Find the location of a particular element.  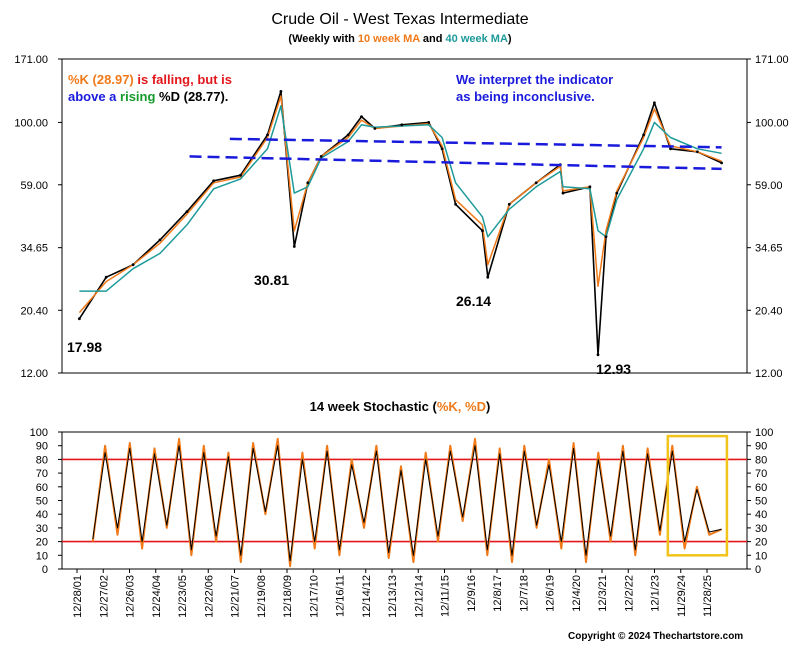

x-tick-label: 12/17/10 is located at coordinates (314, 596).